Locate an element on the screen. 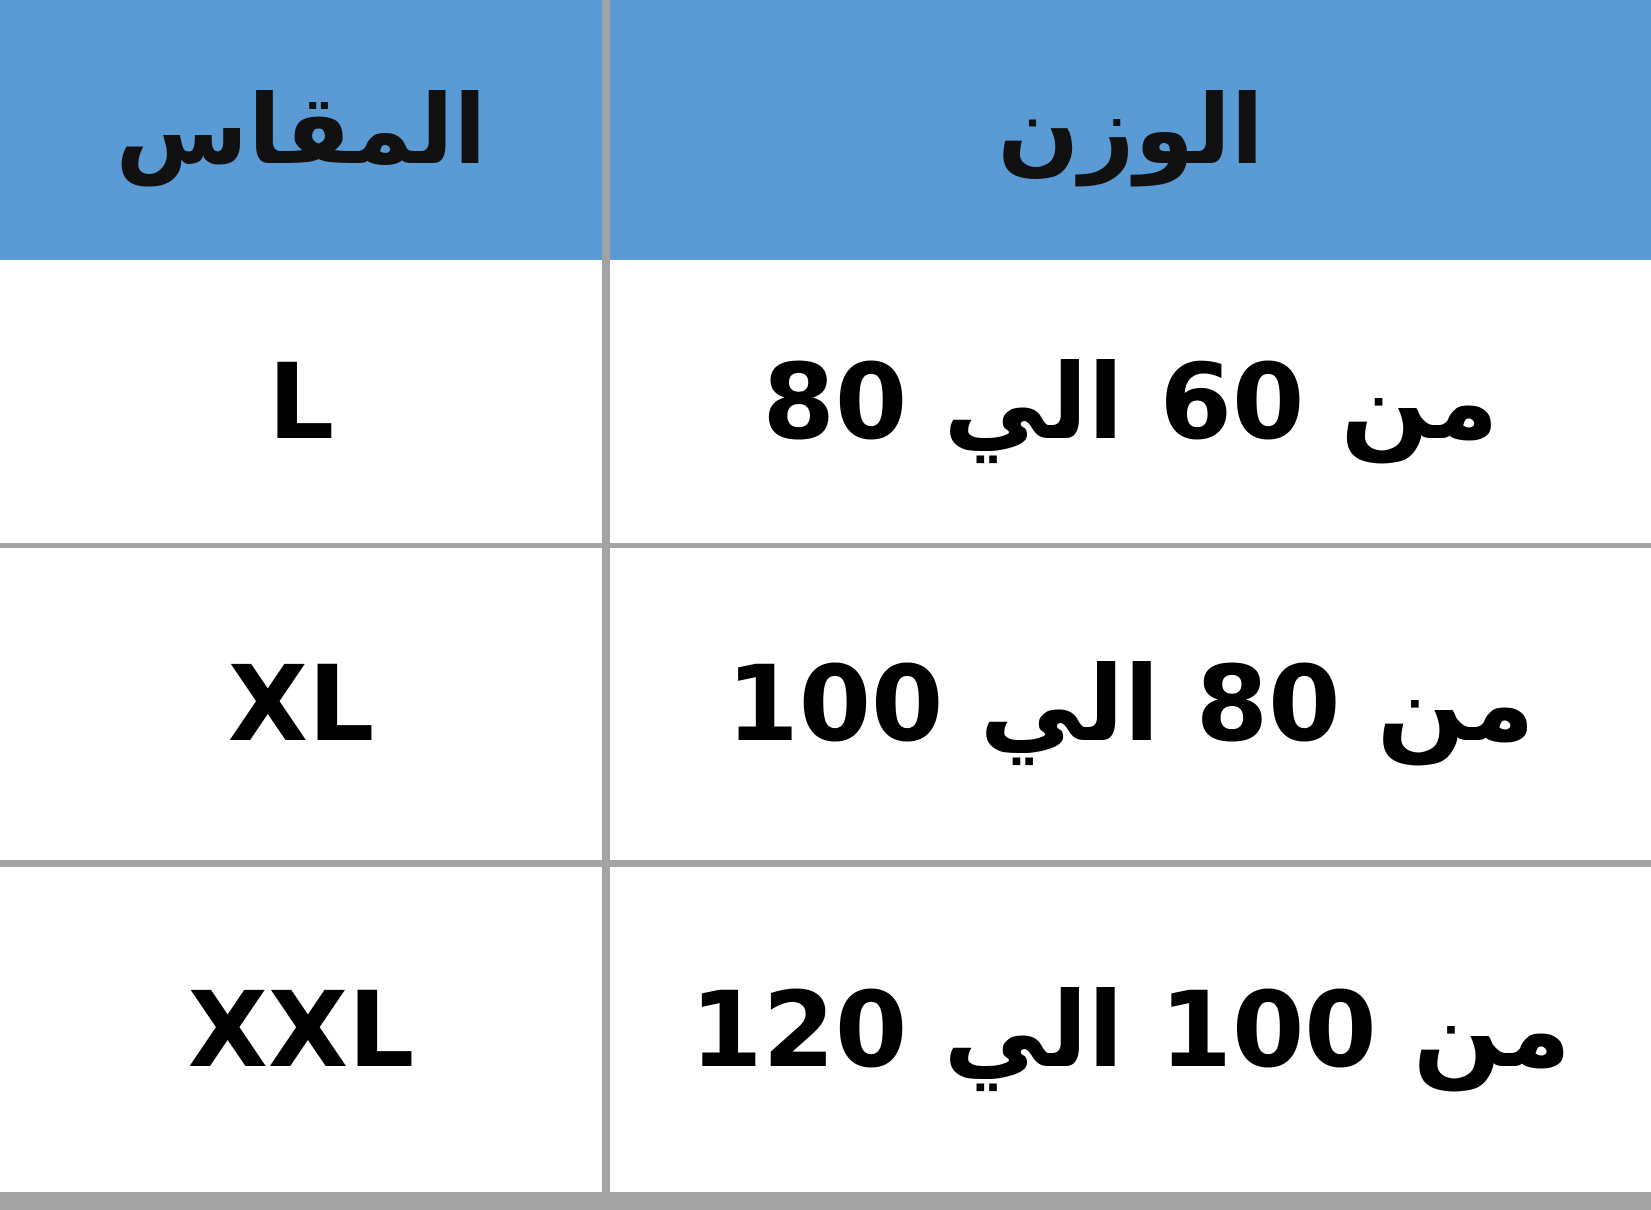 This screenshot has width=1651, height=1210. row-3-size: XXL is located at coordinates (301, 1029).